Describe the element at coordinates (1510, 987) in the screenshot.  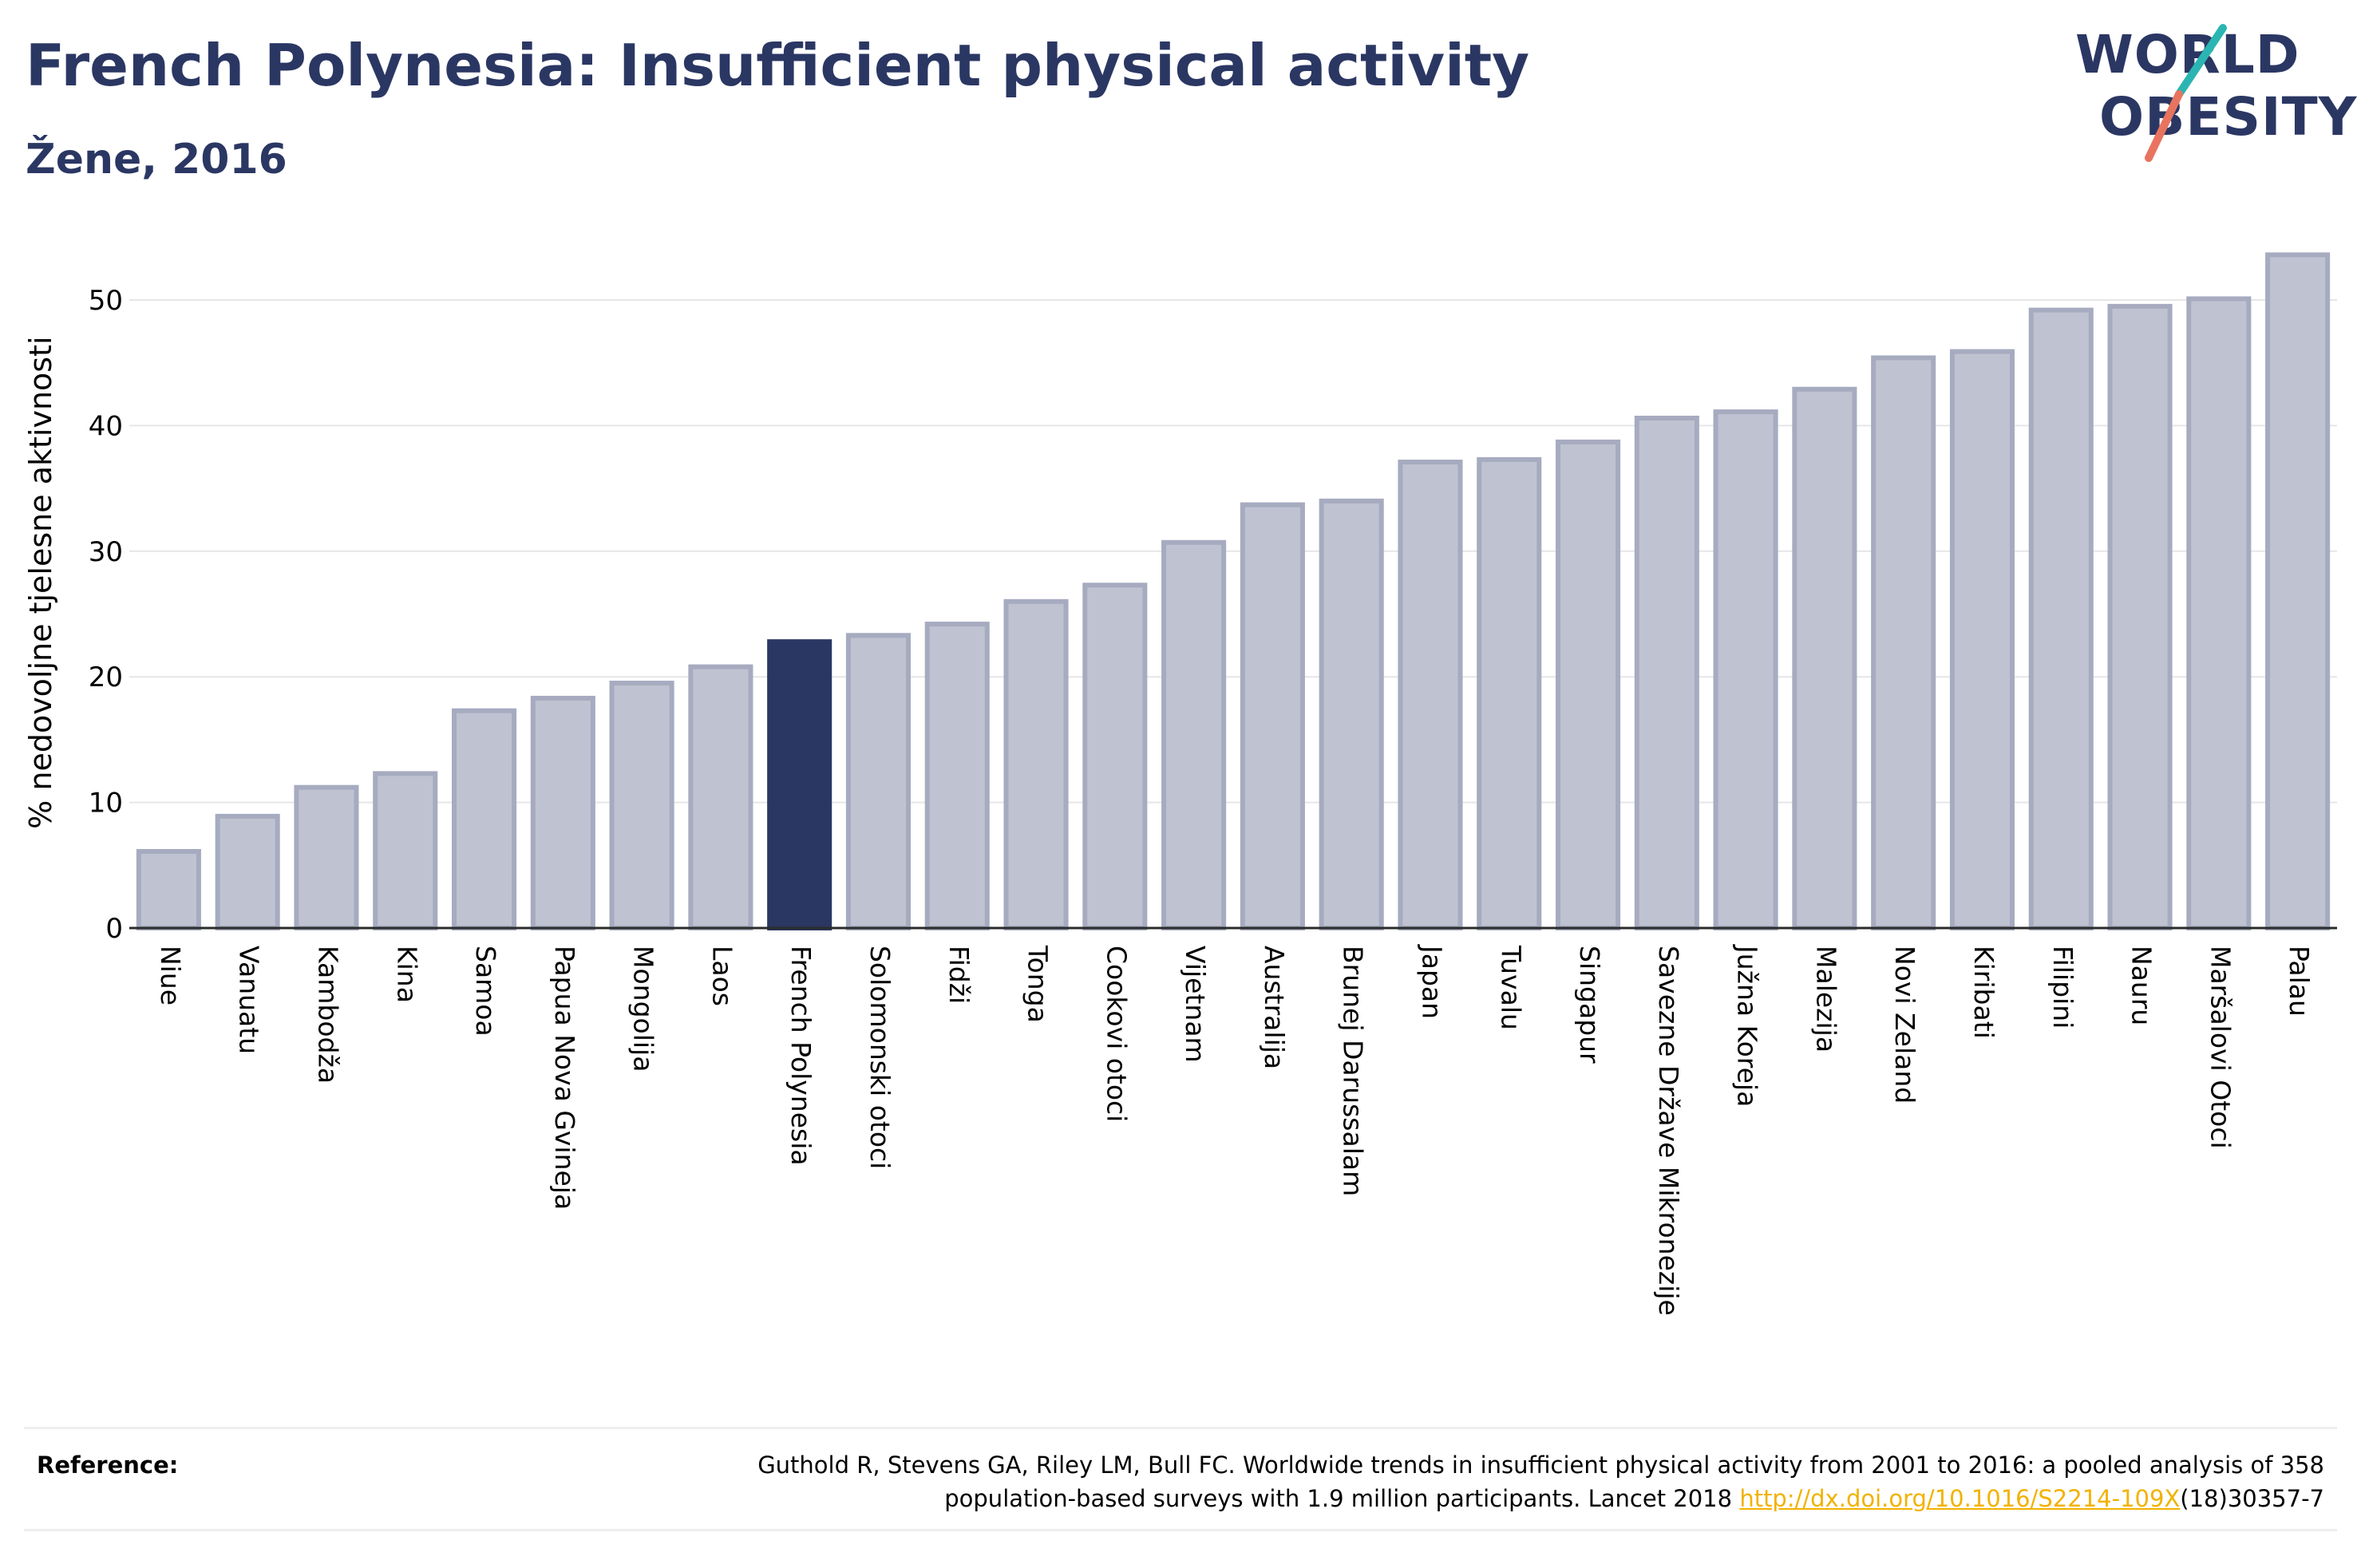
I see `x-tick-label: Tuvalu` at that location.